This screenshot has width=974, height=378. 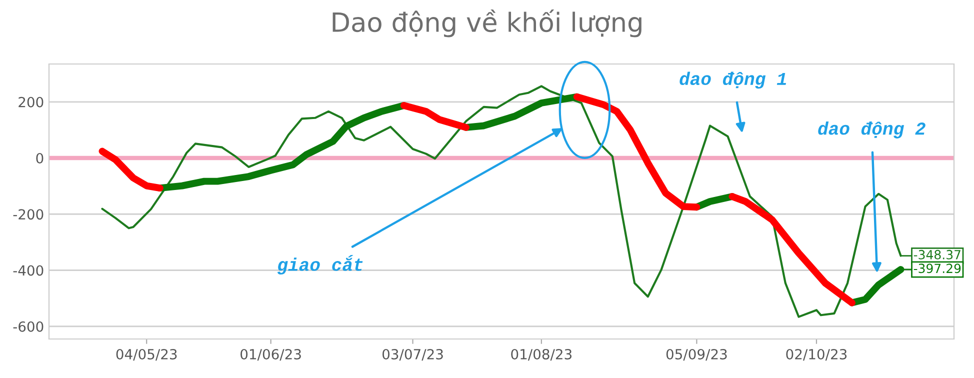 What do you see at coordinates (31, 102) in the screenshot?
I see `y-tick-label: 200` at bounding box center [31, 102].